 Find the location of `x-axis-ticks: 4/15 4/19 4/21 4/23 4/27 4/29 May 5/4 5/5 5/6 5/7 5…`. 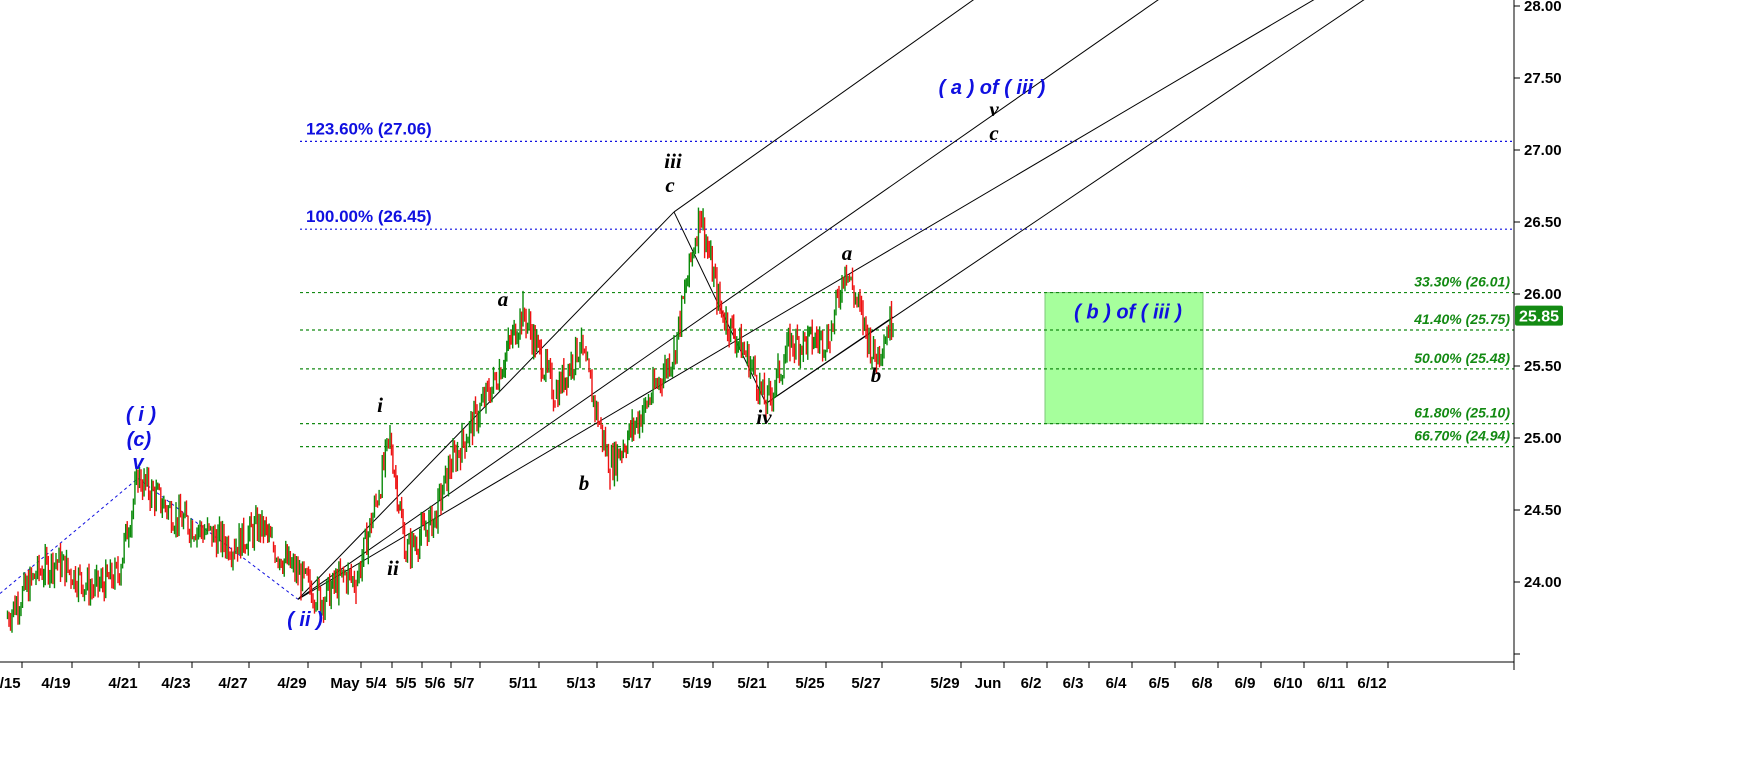

x-axis-ticks: 4/15 4/19 4/21 4/23 4/27 4/29 May 5/4 5/5 5/6 5/7 5… is located at coordinates (694, 677).